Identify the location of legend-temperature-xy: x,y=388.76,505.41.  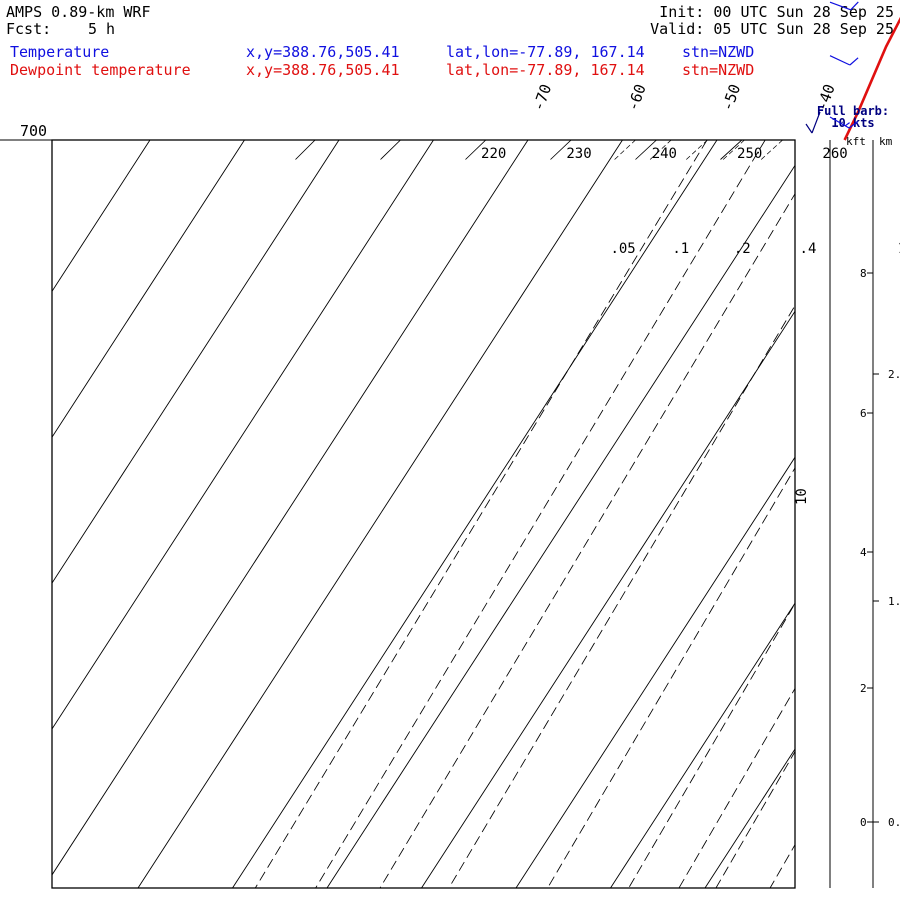
(323, 52).